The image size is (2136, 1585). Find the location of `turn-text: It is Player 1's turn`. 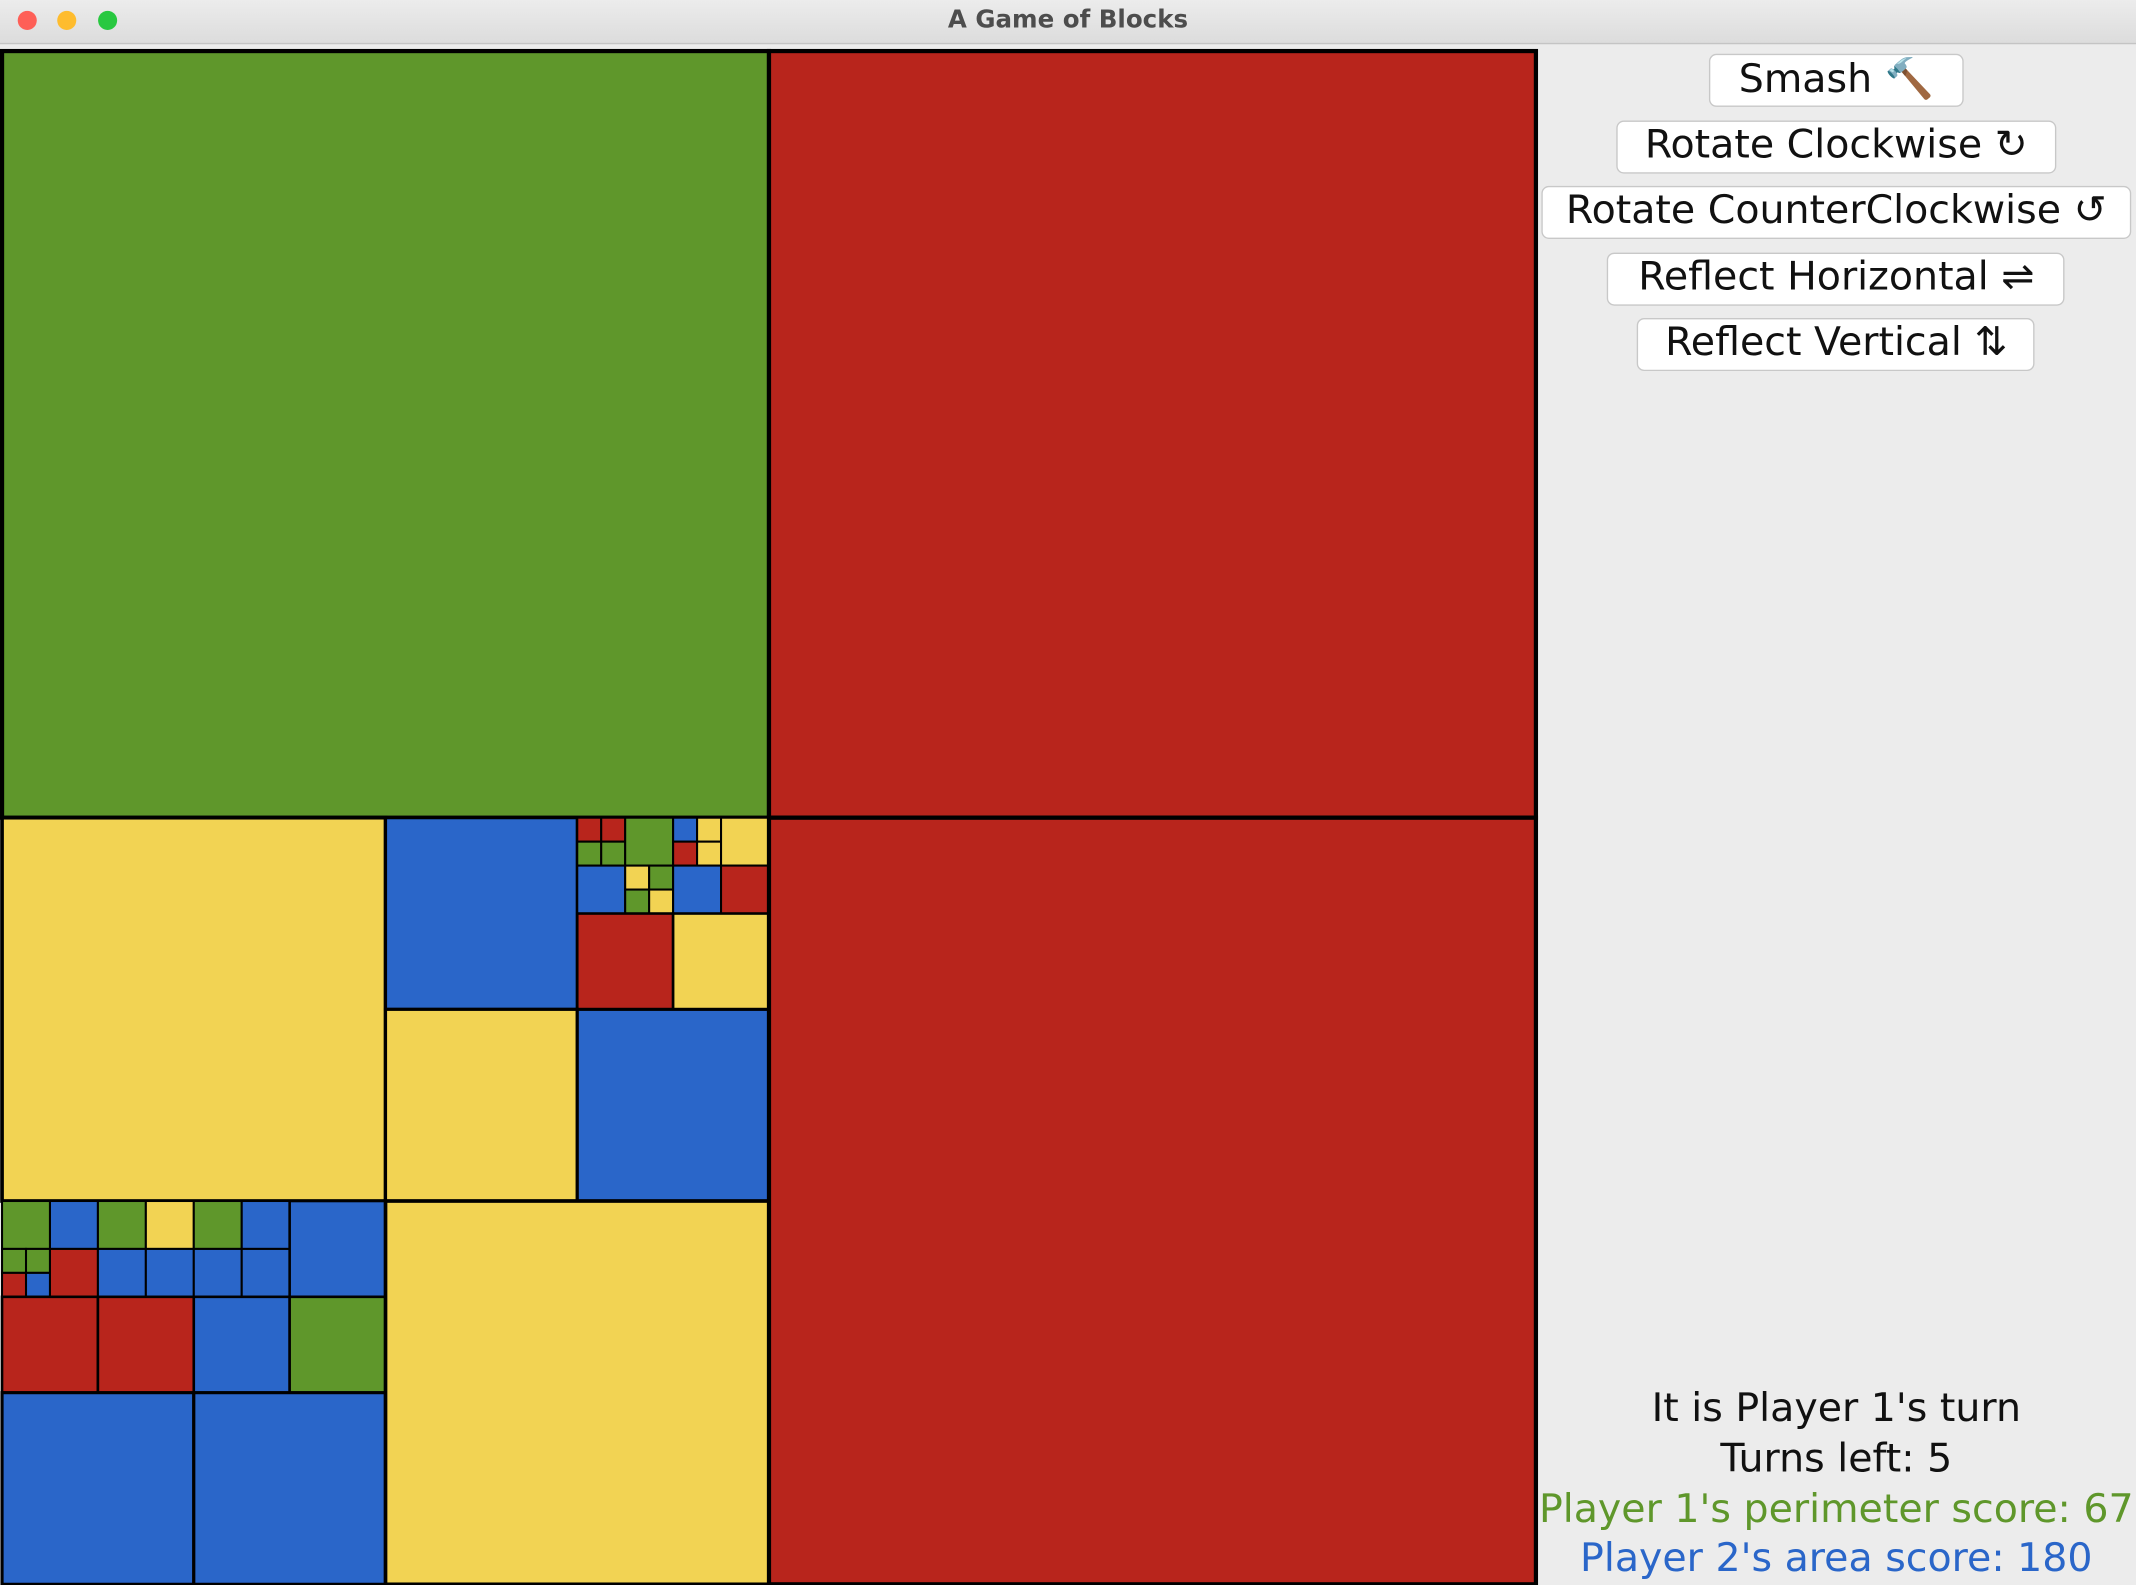

turn-text: It is Player 1's turn is located at coordinates (1836, 1408).